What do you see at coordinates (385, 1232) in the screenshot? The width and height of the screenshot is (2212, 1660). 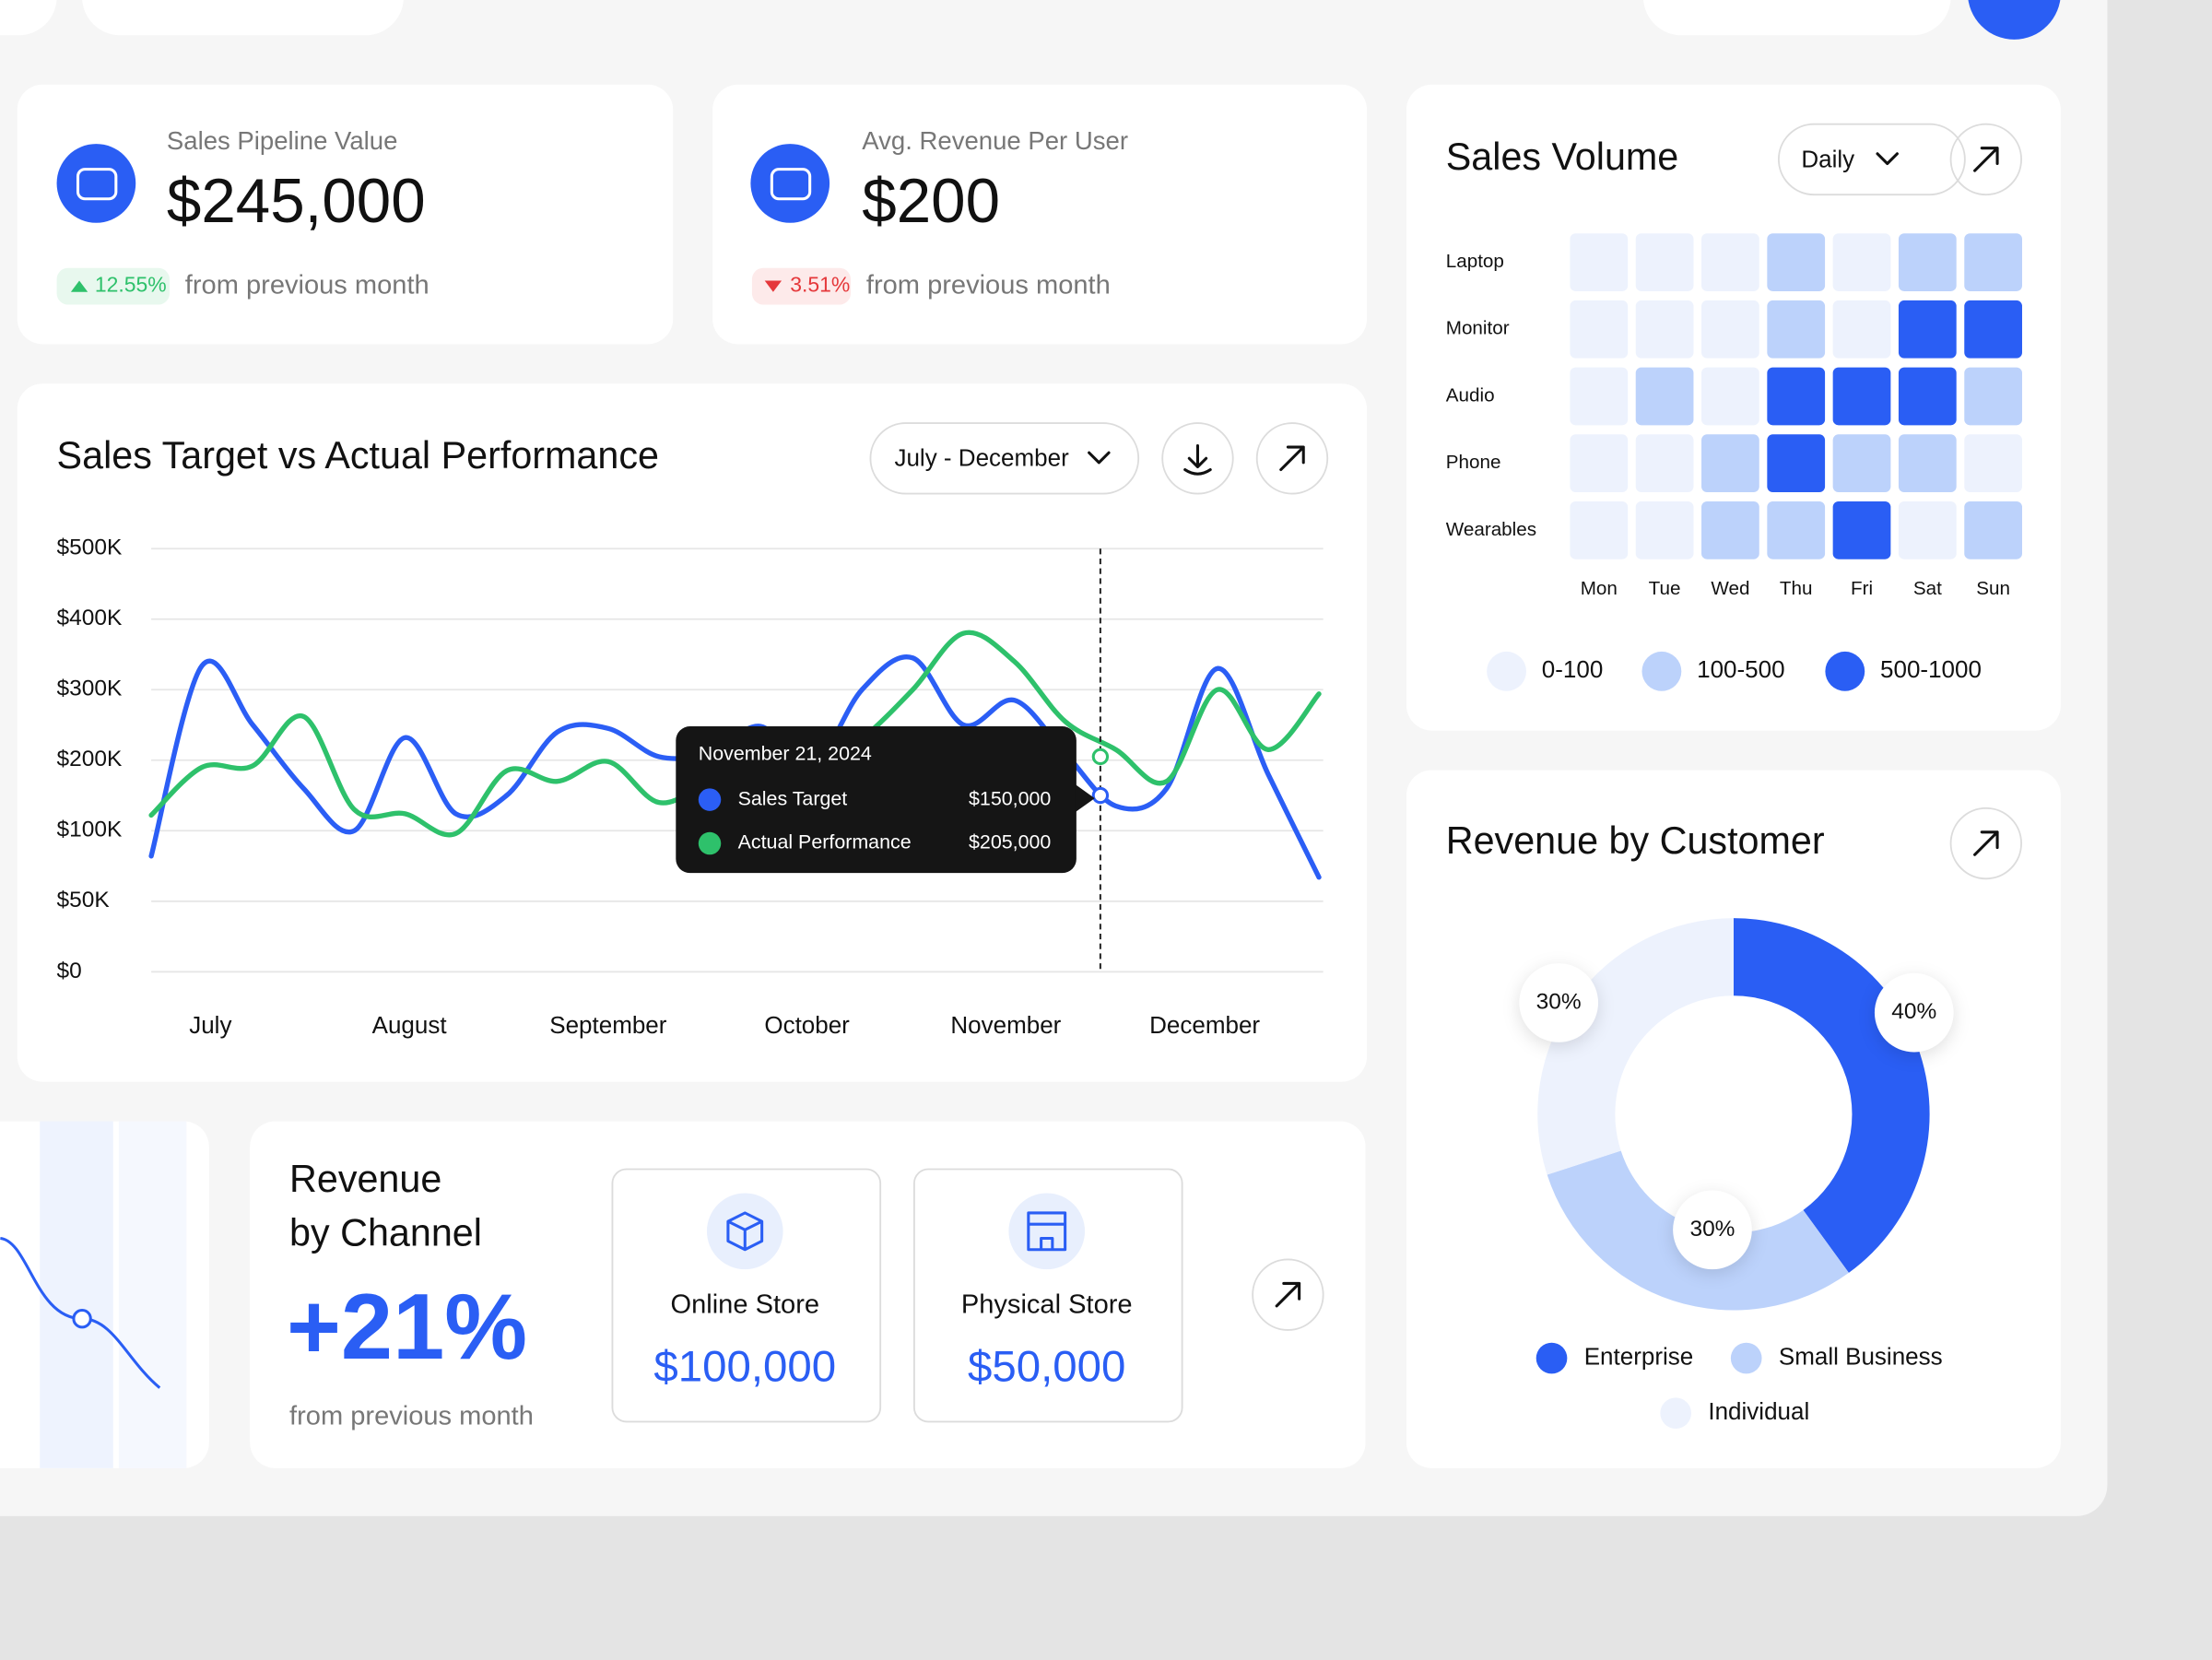 I see `channel-title: by Channel` at bounding box center [385, 1232].